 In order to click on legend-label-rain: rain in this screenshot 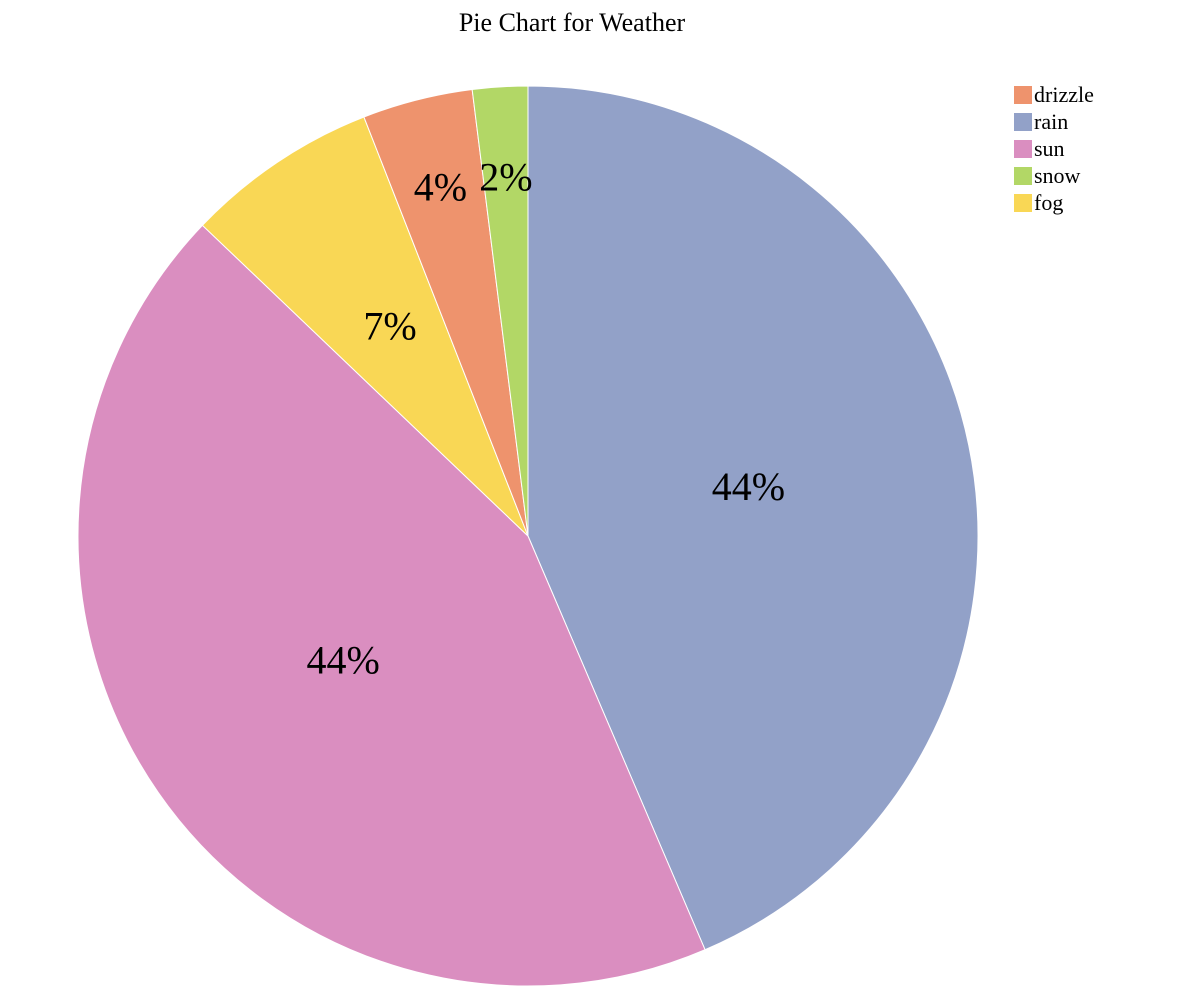, I will do `click(1051, 121)`.